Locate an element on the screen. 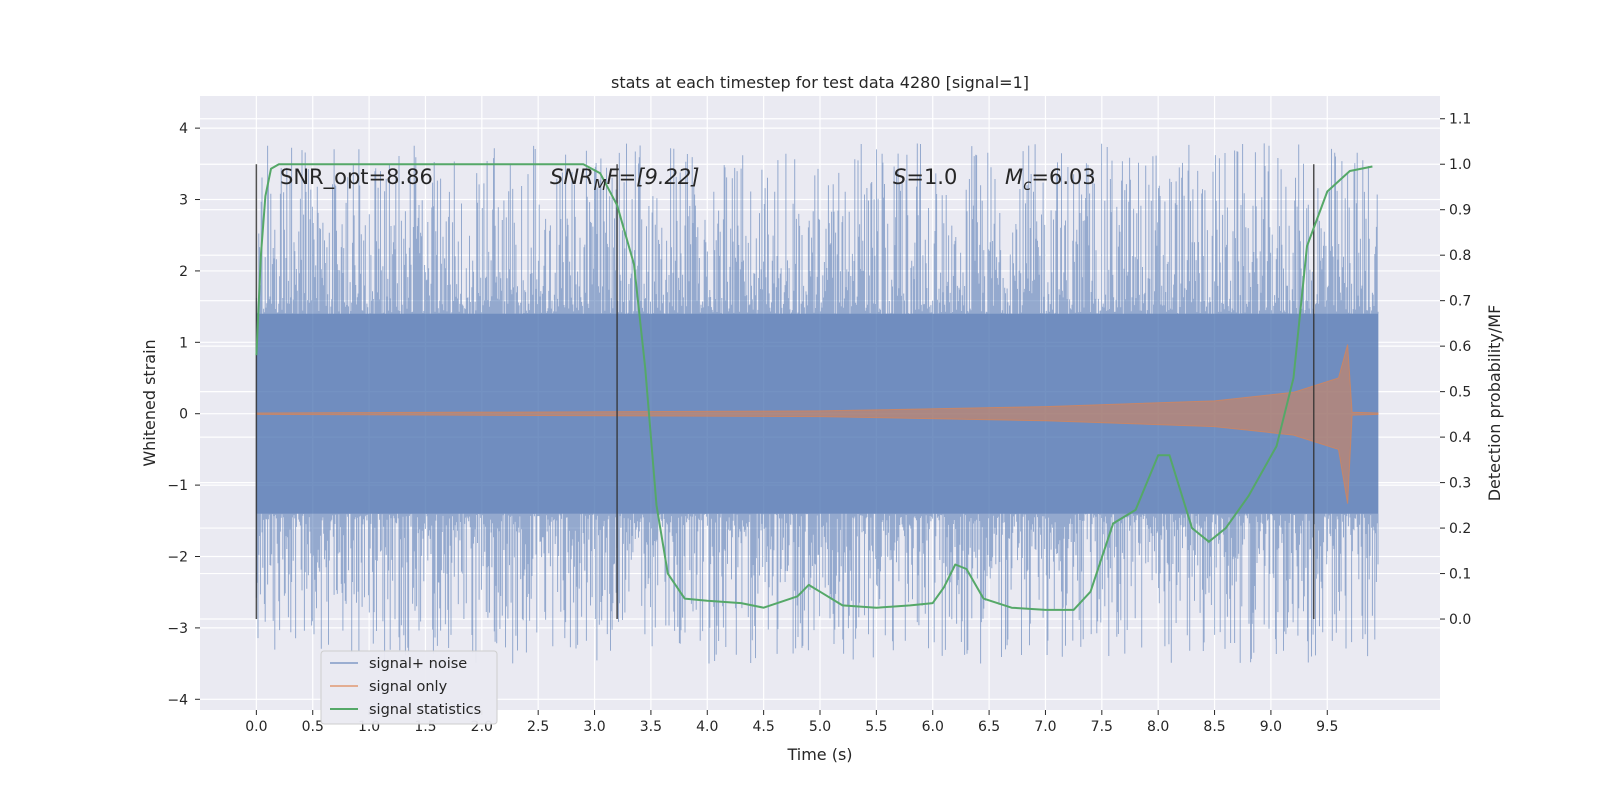 Image resolution: width=1600 pixels, height=800 pixels. left-y-tick-label: 0 is located at coordinates (183, 415).